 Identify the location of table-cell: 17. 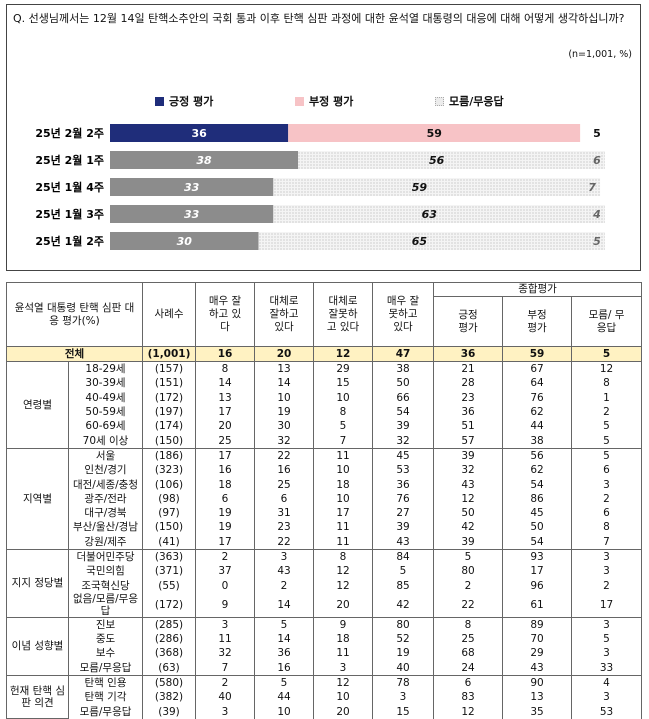
(606, 605).